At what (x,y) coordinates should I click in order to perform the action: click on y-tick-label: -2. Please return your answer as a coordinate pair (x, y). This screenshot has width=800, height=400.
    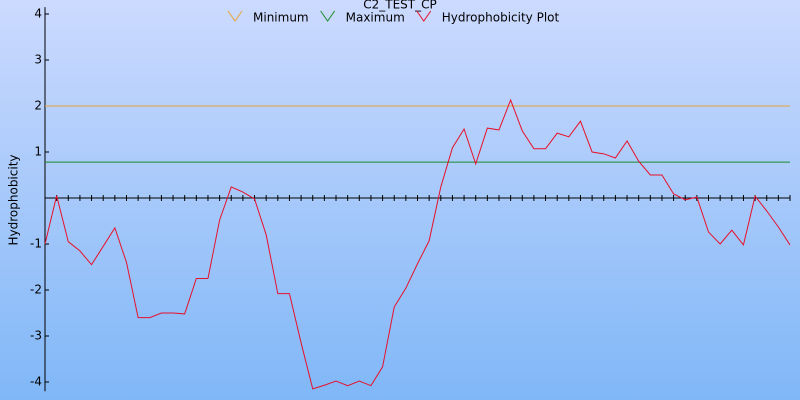
    Looking at the image, I should click on (36, 290).